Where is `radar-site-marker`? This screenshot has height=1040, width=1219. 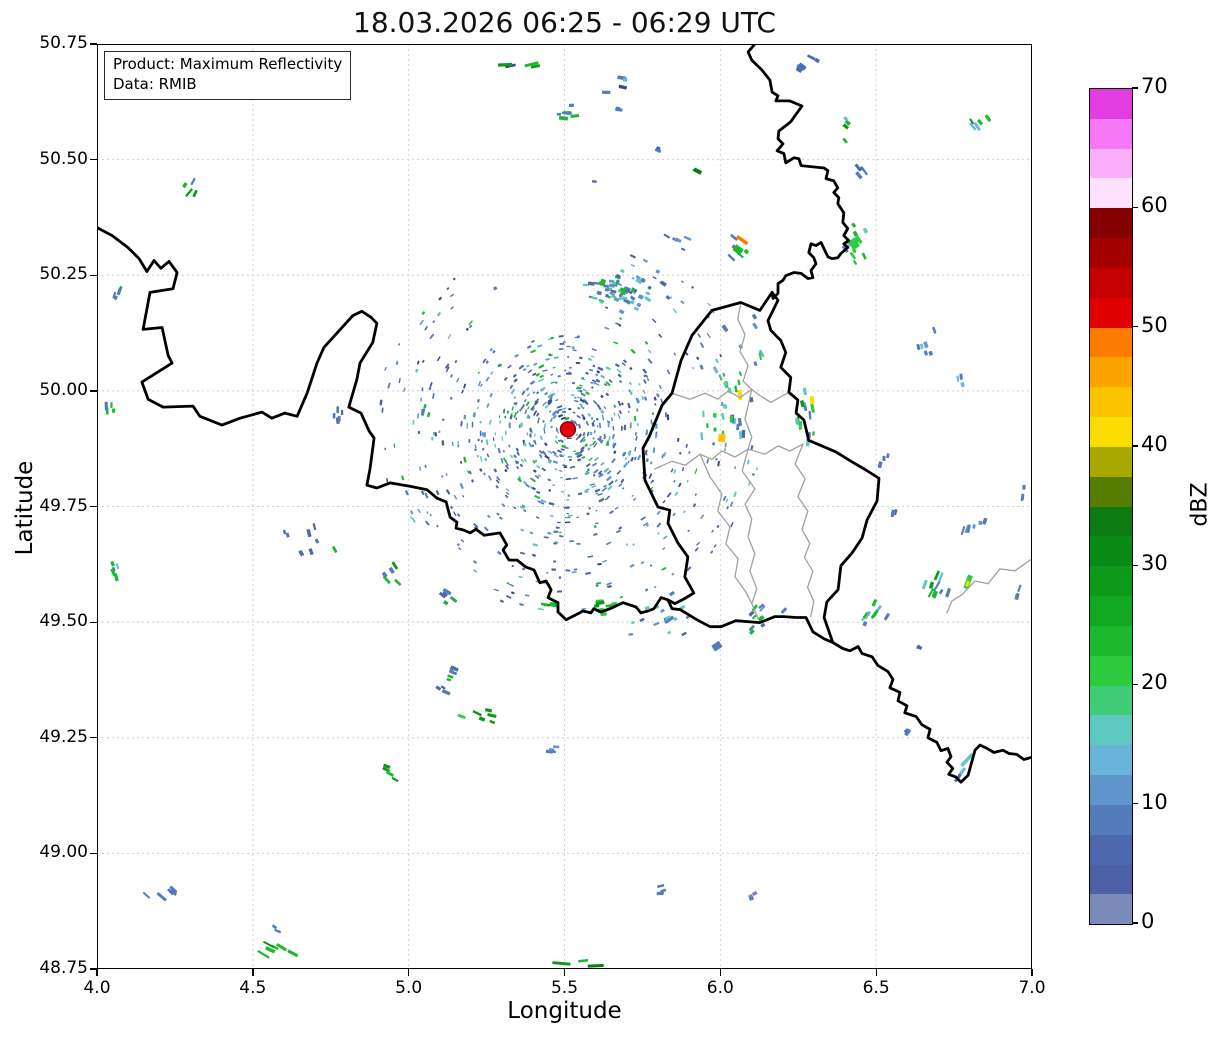
radar-site-marker is located at coordinates (568, 429).